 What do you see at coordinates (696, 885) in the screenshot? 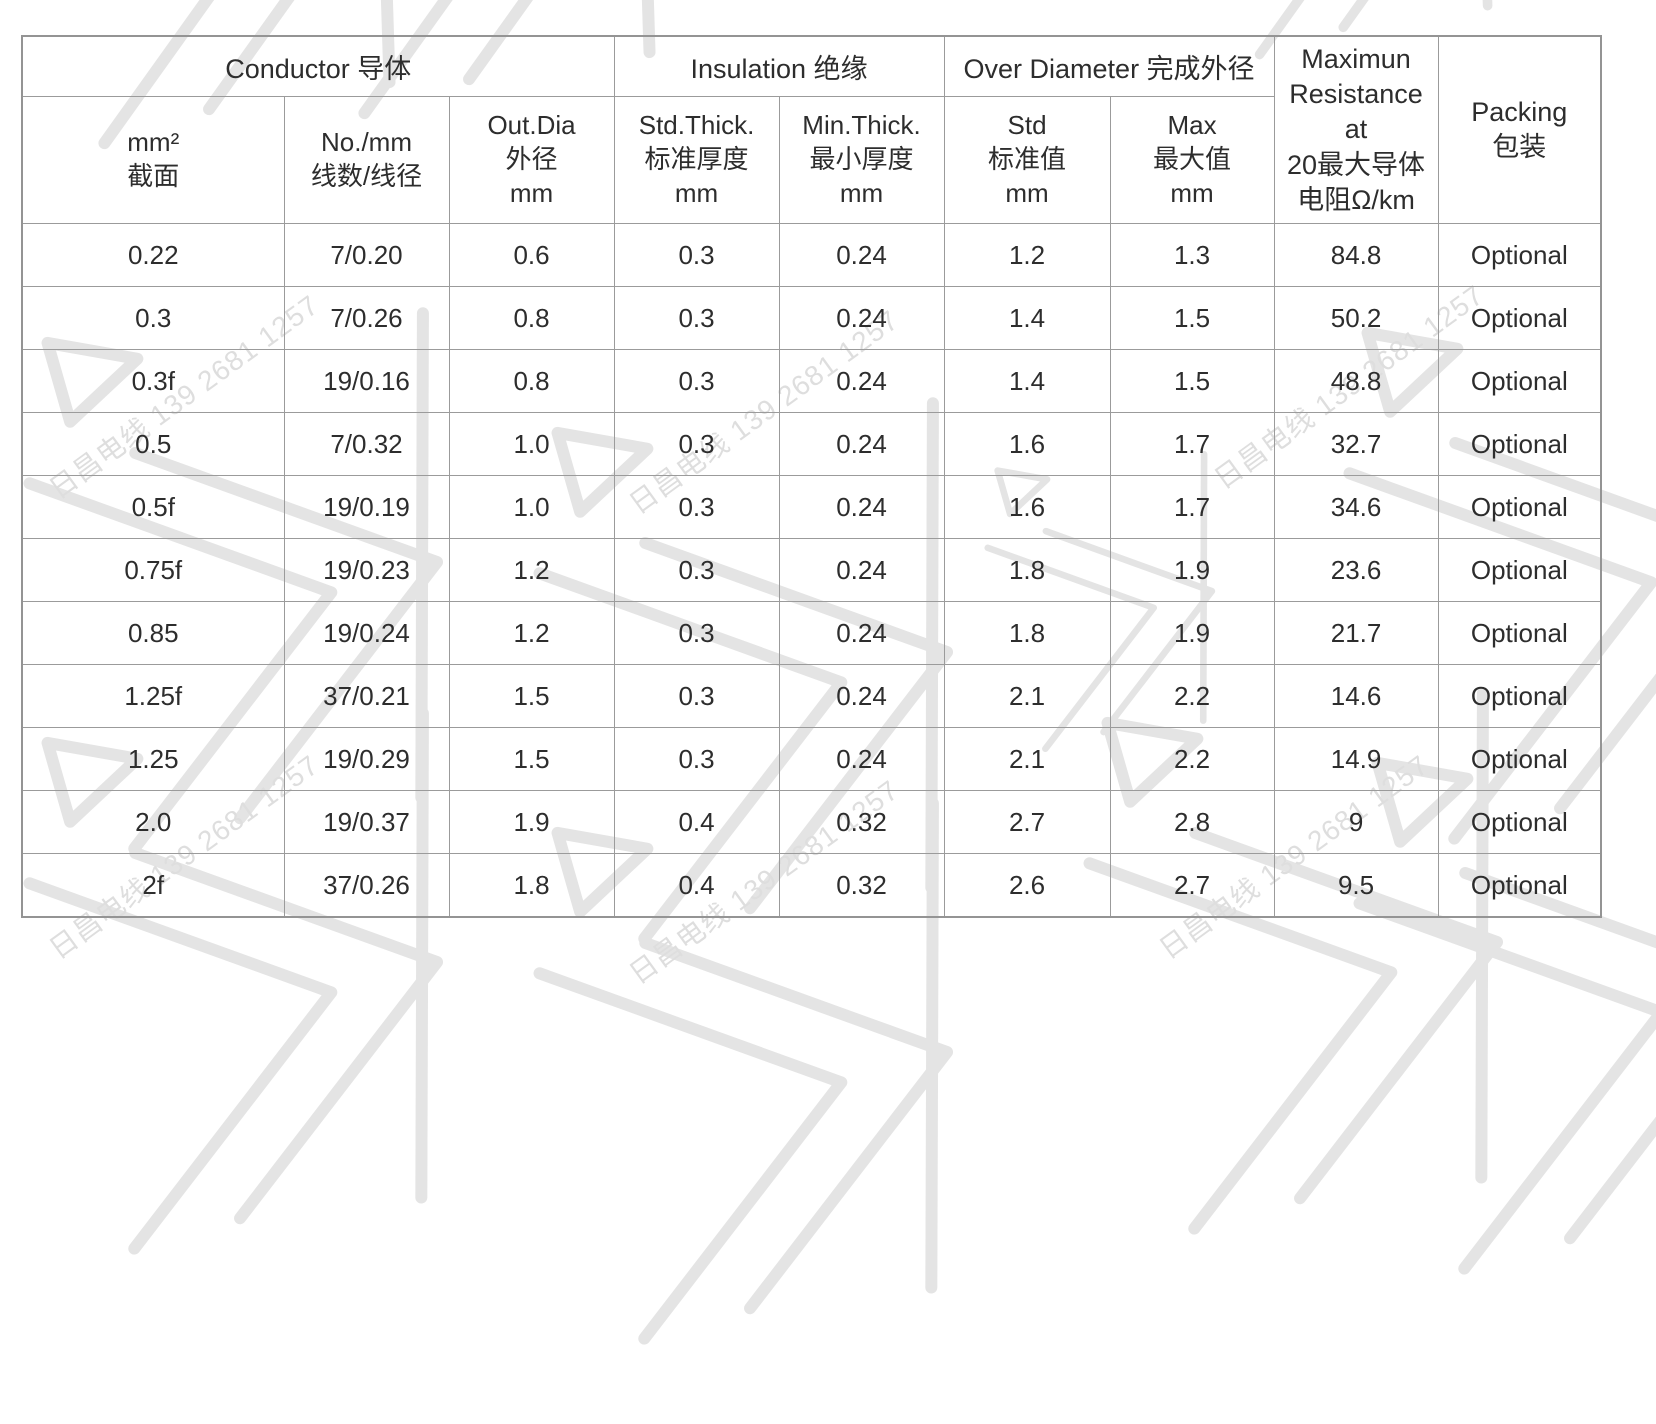
I see `table-cell: 0.4` at bounding box center [696, 885].